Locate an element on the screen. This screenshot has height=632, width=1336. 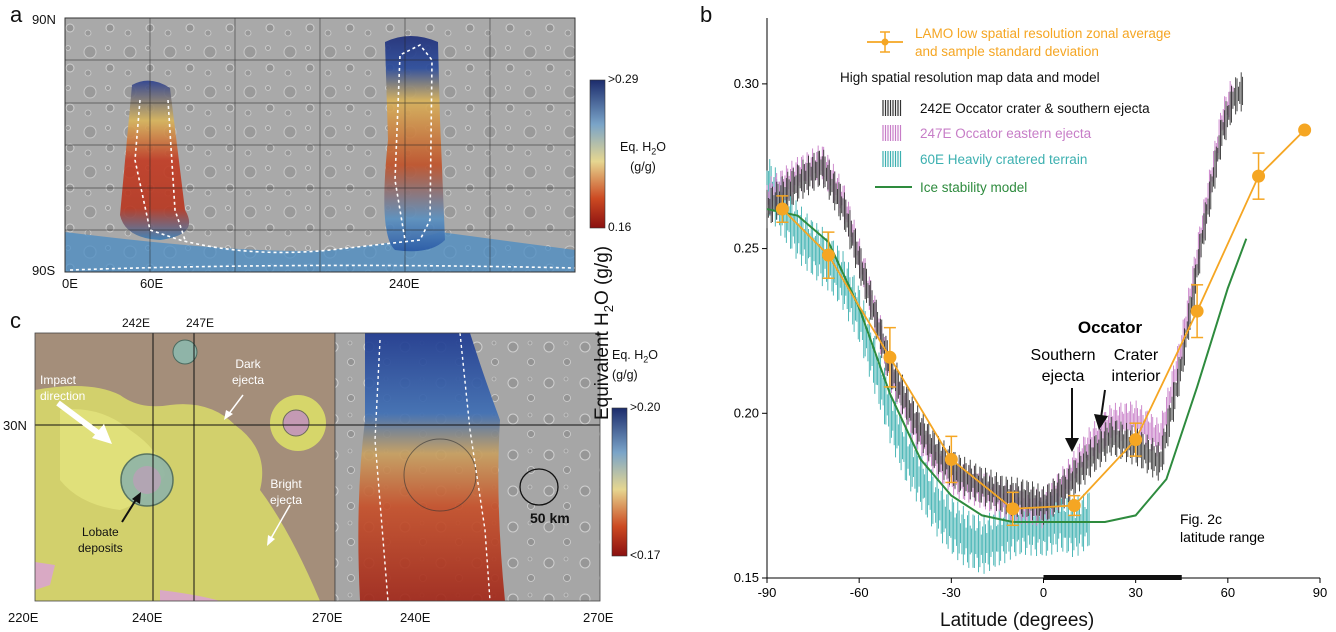
y-tick-label: 0.15 is located at coordinates (746, 577).